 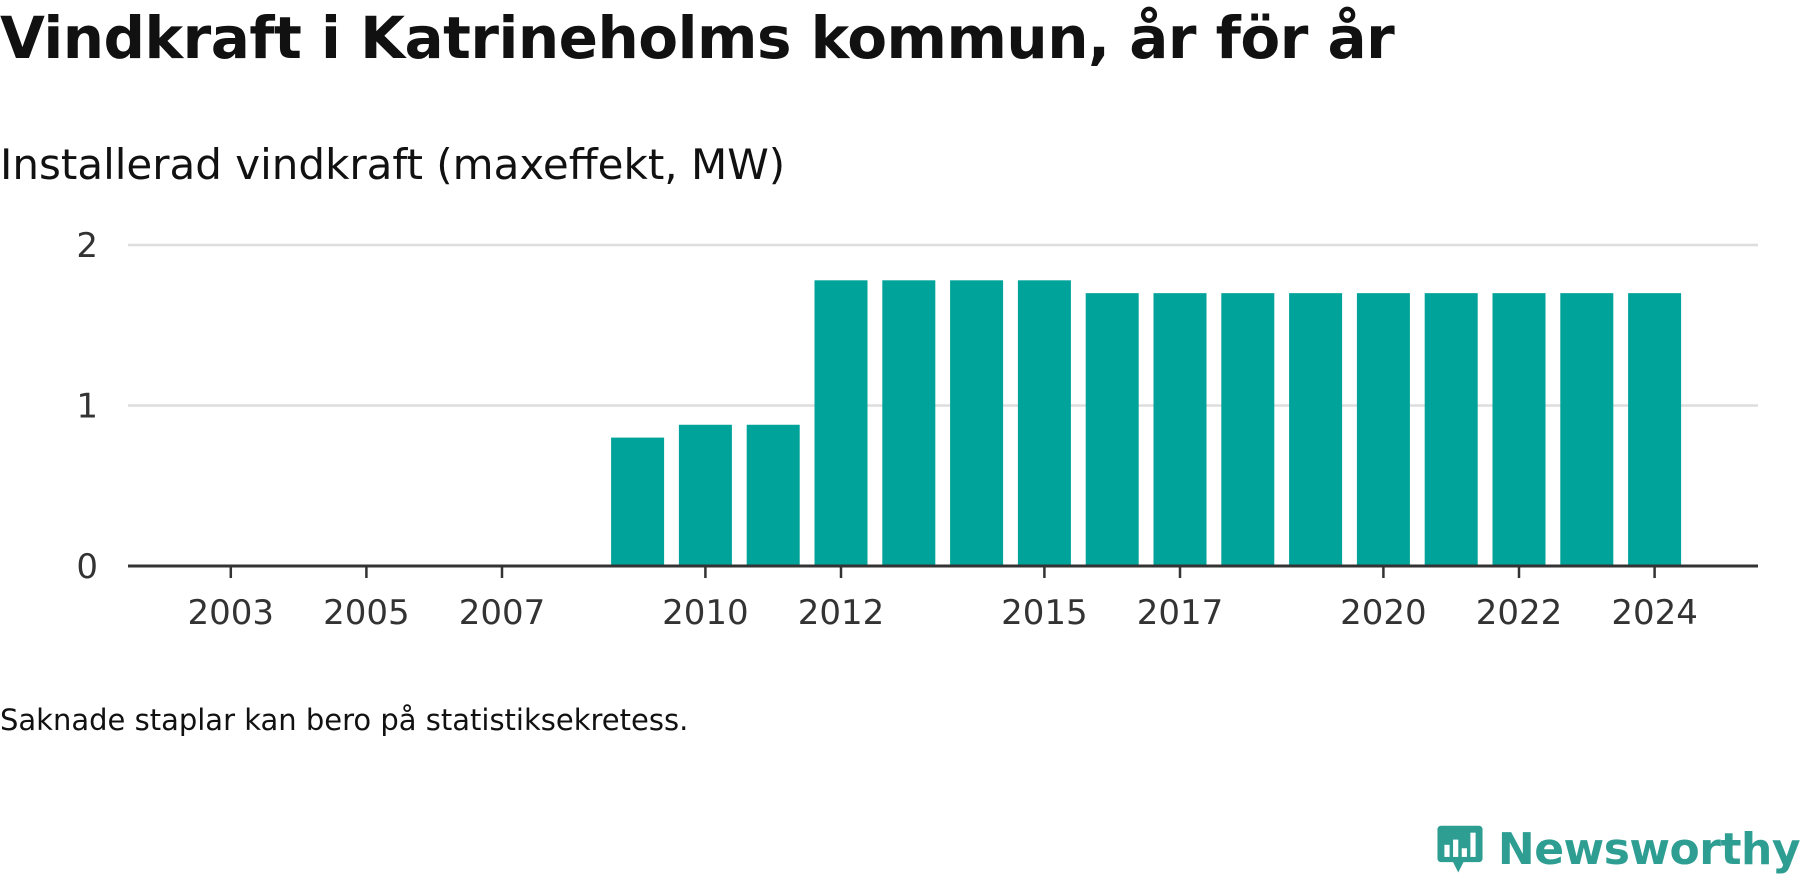 I want to click on bar-2013, so click(x=909, y=423).